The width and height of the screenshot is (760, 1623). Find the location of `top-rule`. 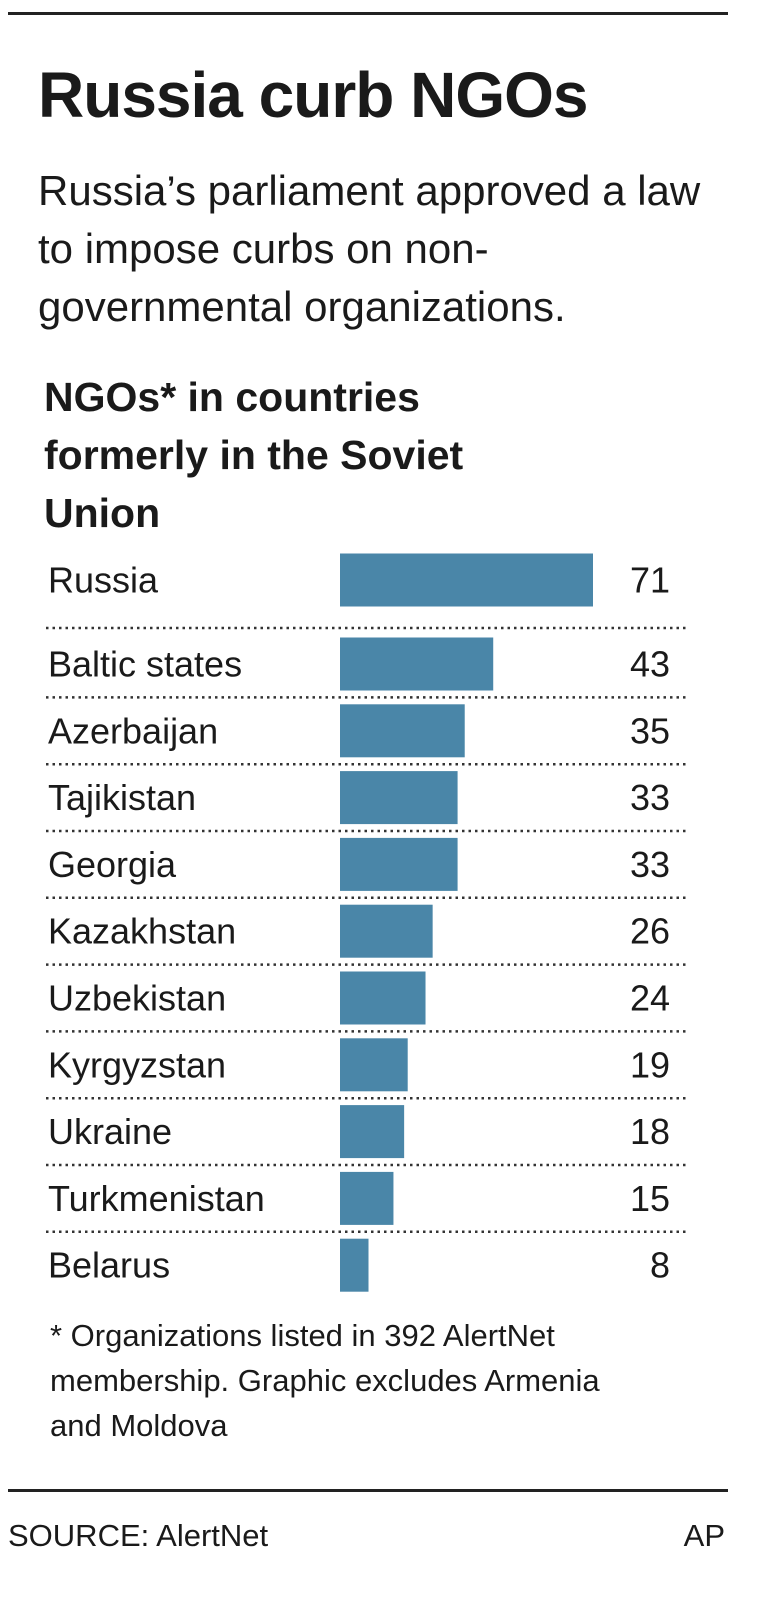

top-rule is located at coordinates (368, 13).